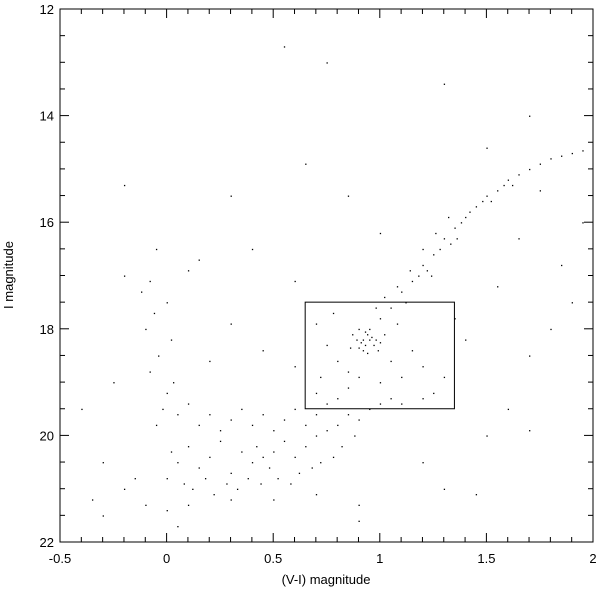 The width and height of the screenshot is (600, 593). I want to click on y-tick-label: 16, so click(47, 222).